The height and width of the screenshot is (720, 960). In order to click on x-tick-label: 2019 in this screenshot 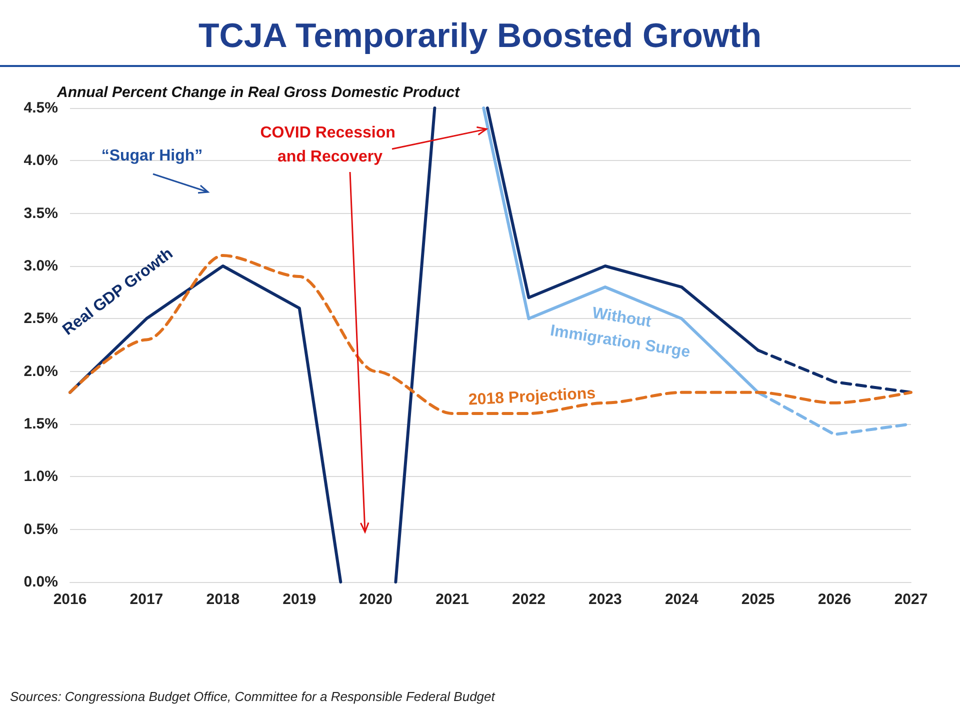, I will do `click(299, 599)`.